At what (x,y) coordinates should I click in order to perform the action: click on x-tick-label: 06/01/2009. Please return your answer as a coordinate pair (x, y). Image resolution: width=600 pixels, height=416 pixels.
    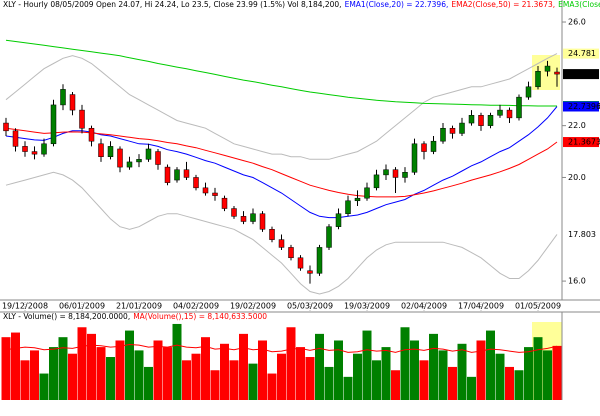
    Looking at the image, I should click on (82, 306).